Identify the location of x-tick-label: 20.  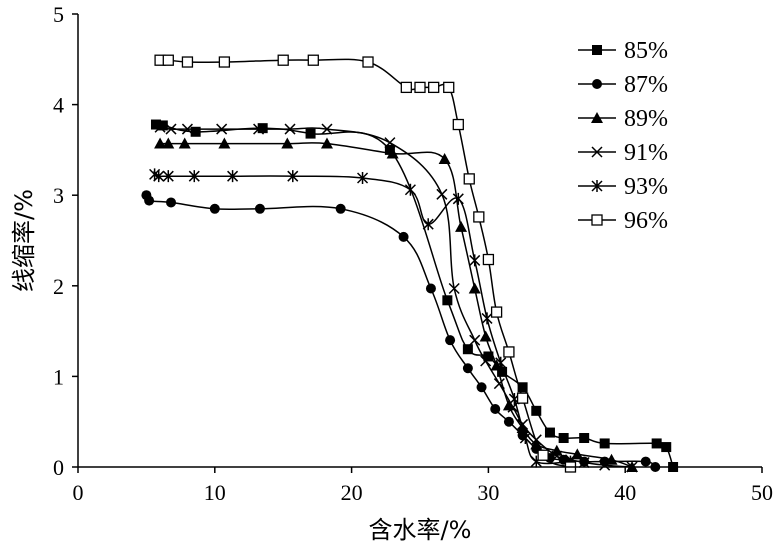
(352, 492).